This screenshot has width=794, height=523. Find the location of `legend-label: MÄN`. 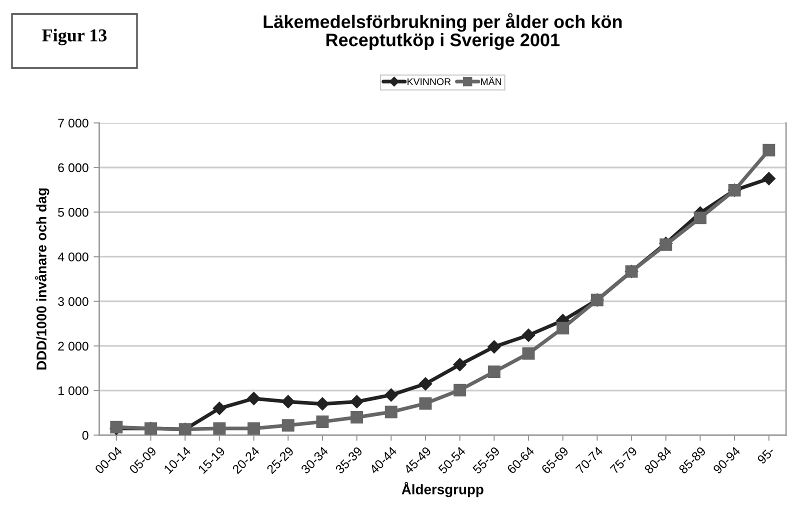

legend-label: MÄN is located at coordinates (491, 81).